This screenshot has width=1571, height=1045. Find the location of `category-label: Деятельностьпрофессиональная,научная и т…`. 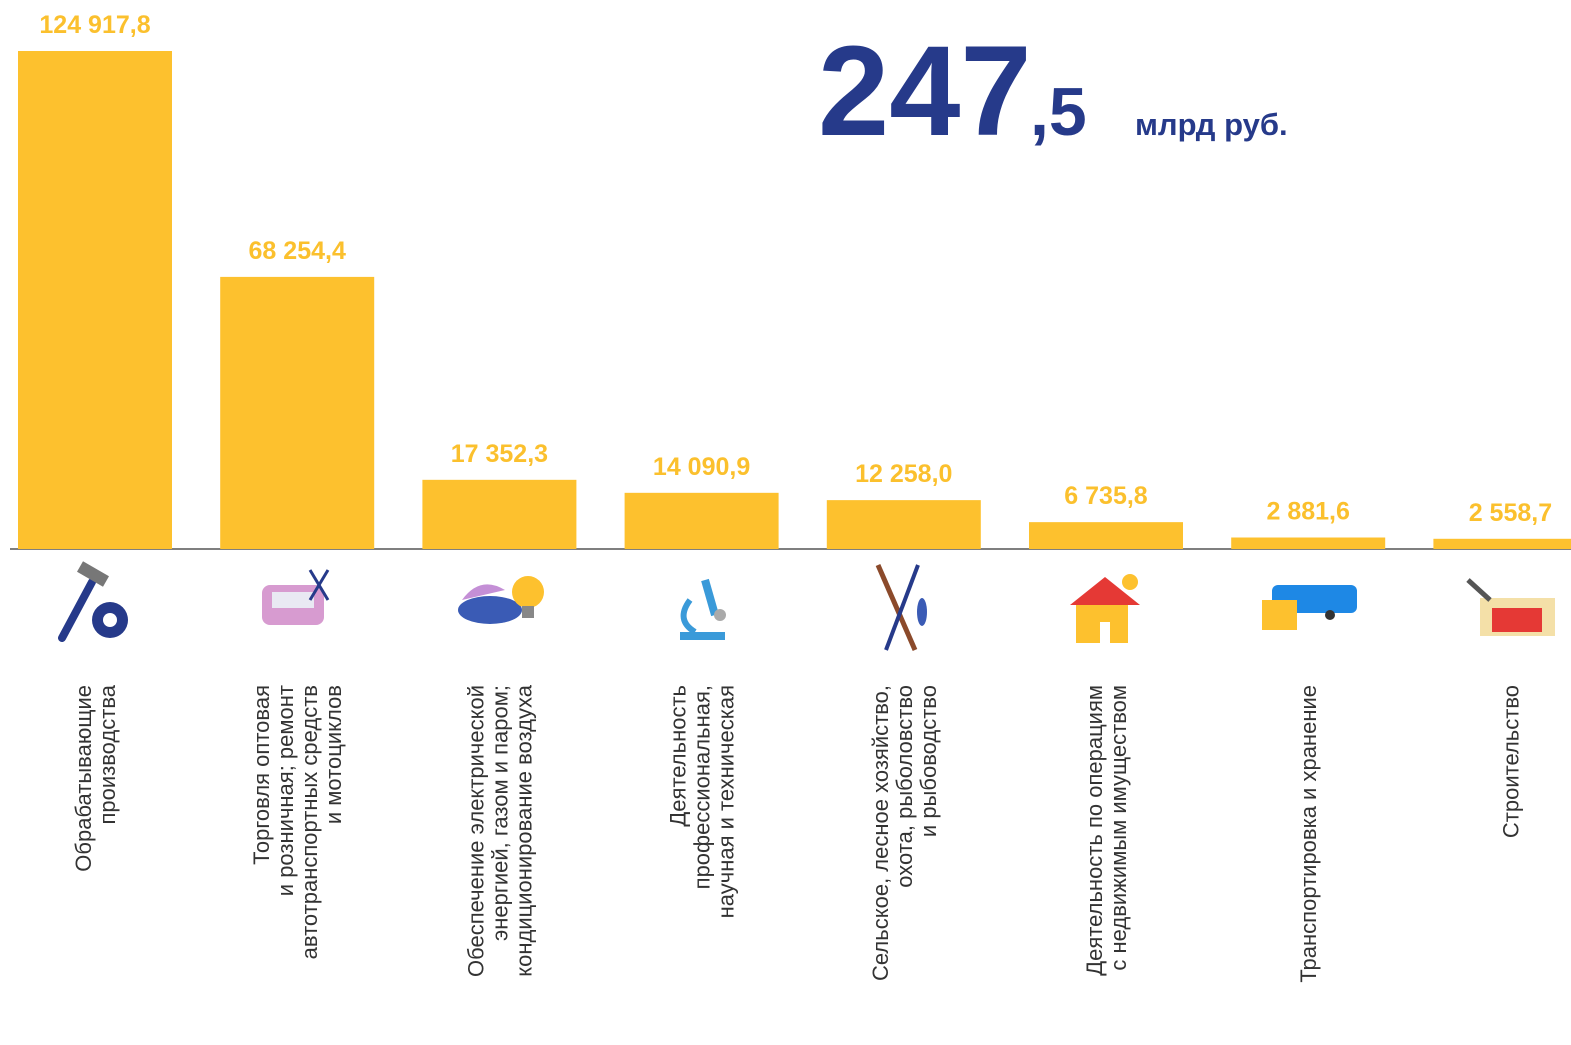

category-label: Деятельностьпрофессиональная,научная и т… is located at coordinates (702, 801).